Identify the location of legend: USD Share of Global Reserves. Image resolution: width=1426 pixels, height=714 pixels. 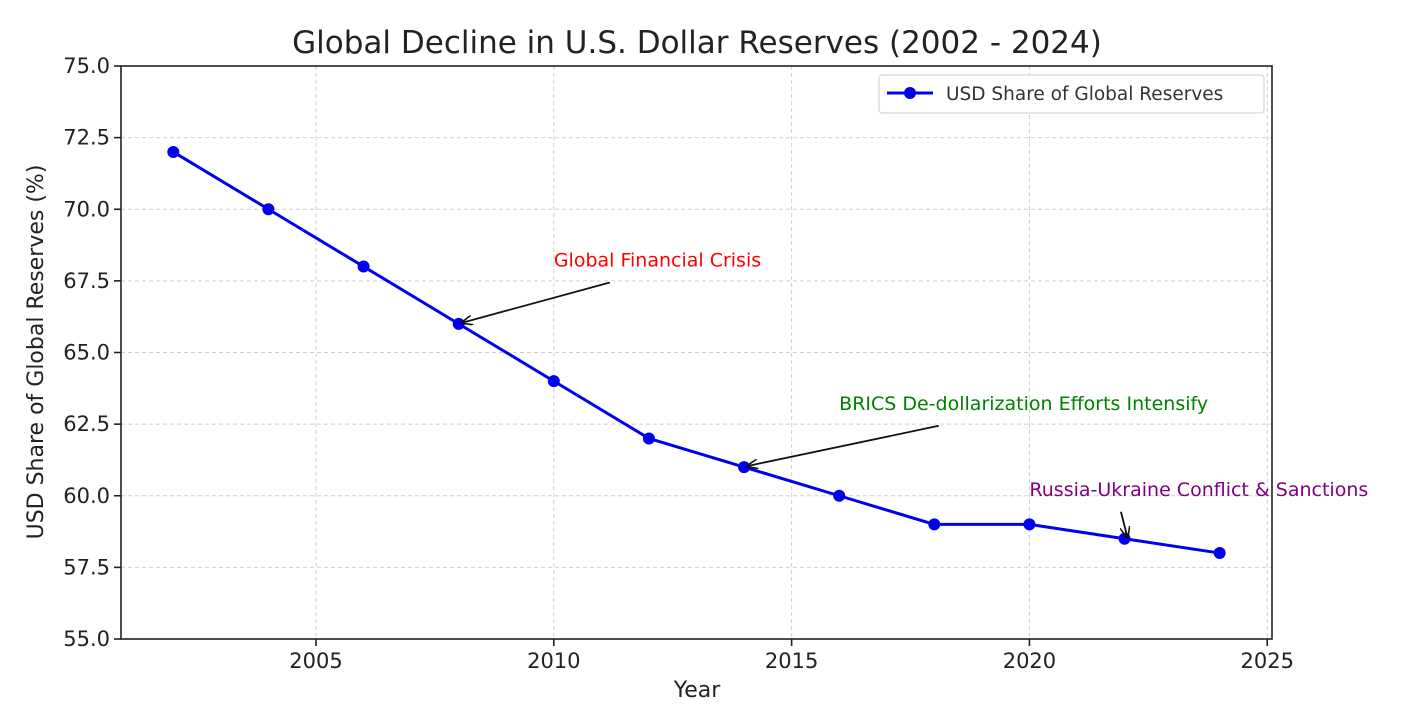
(1071, 94).